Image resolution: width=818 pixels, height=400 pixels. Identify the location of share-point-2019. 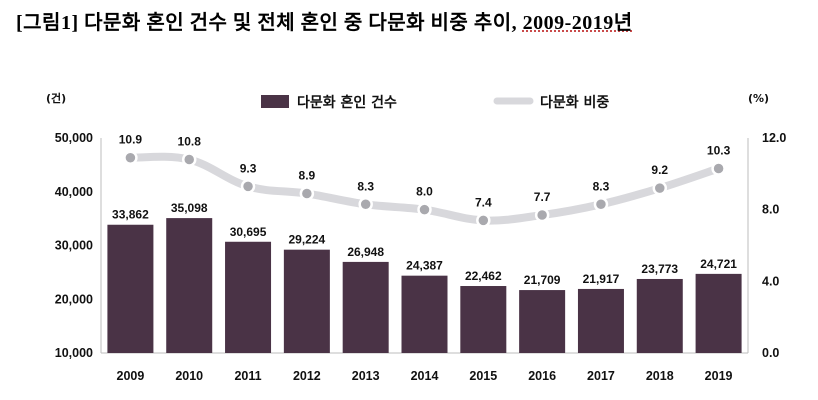
(718, 168).